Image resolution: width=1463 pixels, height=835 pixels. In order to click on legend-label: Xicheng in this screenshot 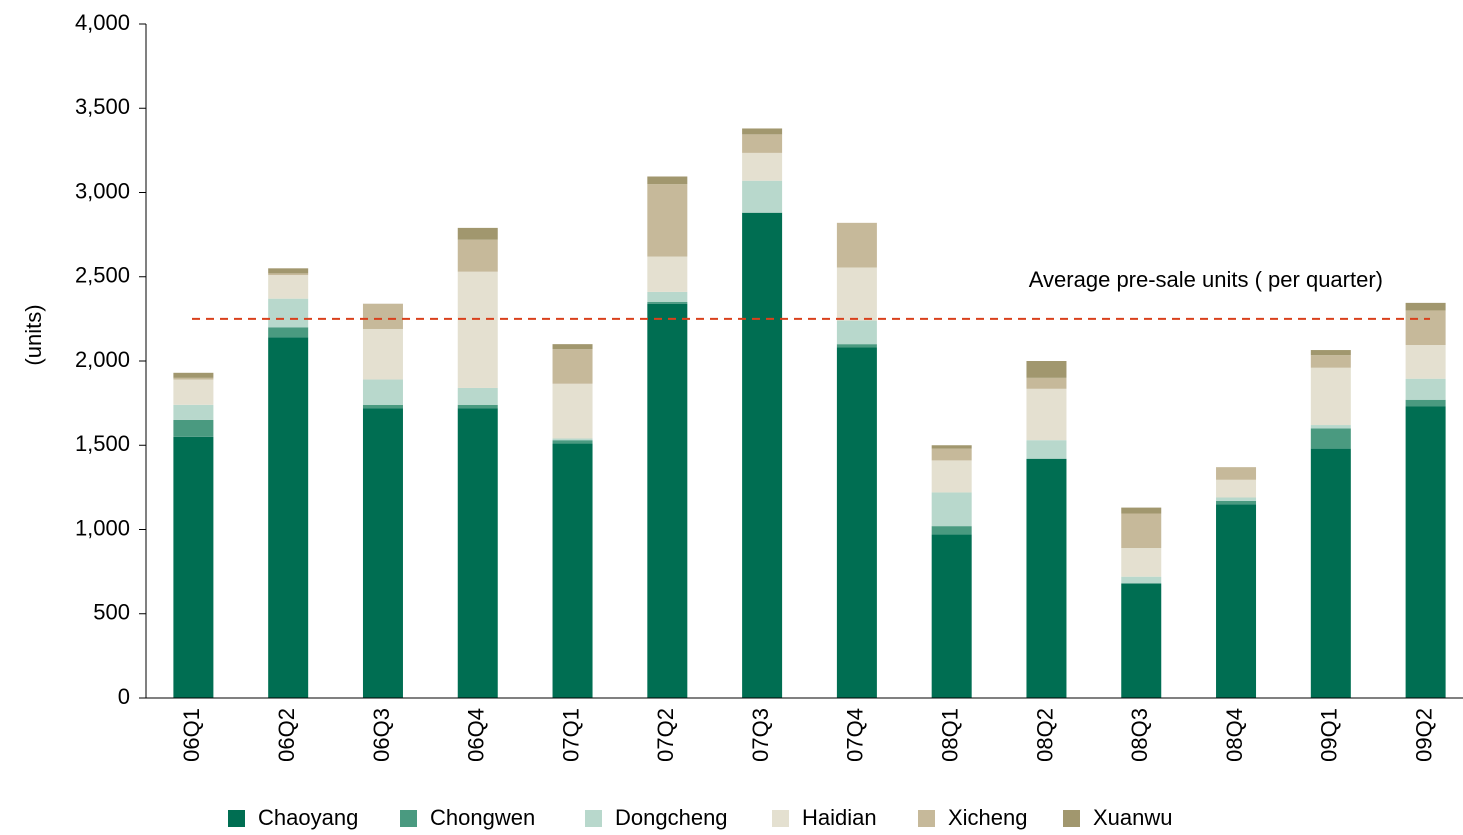, I will do `click(988, 817)`.